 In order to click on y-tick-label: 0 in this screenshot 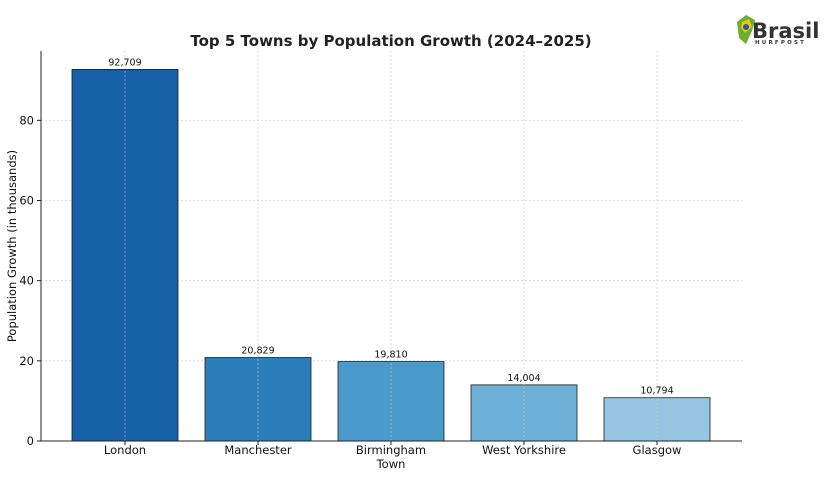, I will do `click(30, 441)`.